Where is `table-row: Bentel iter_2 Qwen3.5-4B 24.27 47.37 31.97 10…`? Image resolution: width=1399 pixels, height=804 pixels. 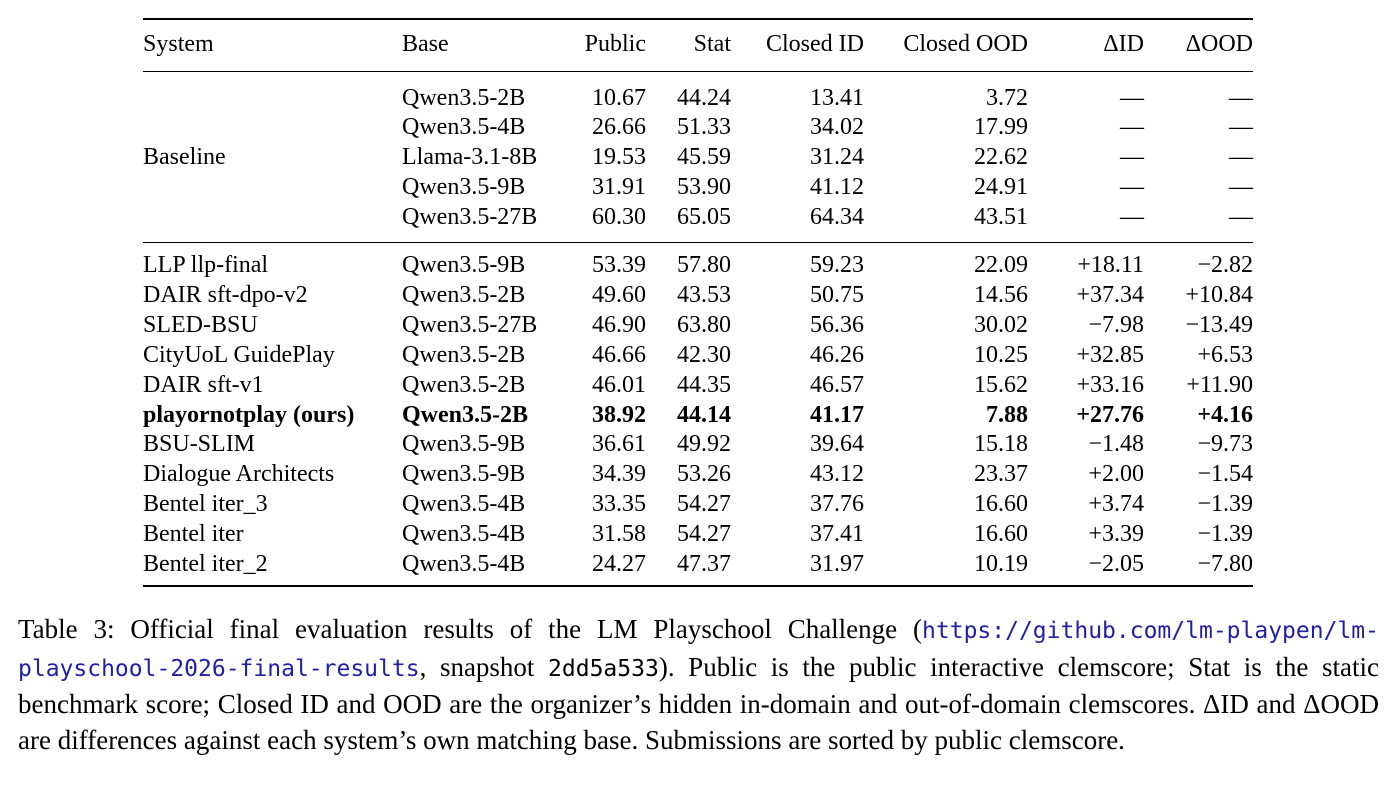 table-row: Bentel iter_2 Qwen3.5-4B 24.27 47.37 31.97 10… is located at coordinates (698, 568).